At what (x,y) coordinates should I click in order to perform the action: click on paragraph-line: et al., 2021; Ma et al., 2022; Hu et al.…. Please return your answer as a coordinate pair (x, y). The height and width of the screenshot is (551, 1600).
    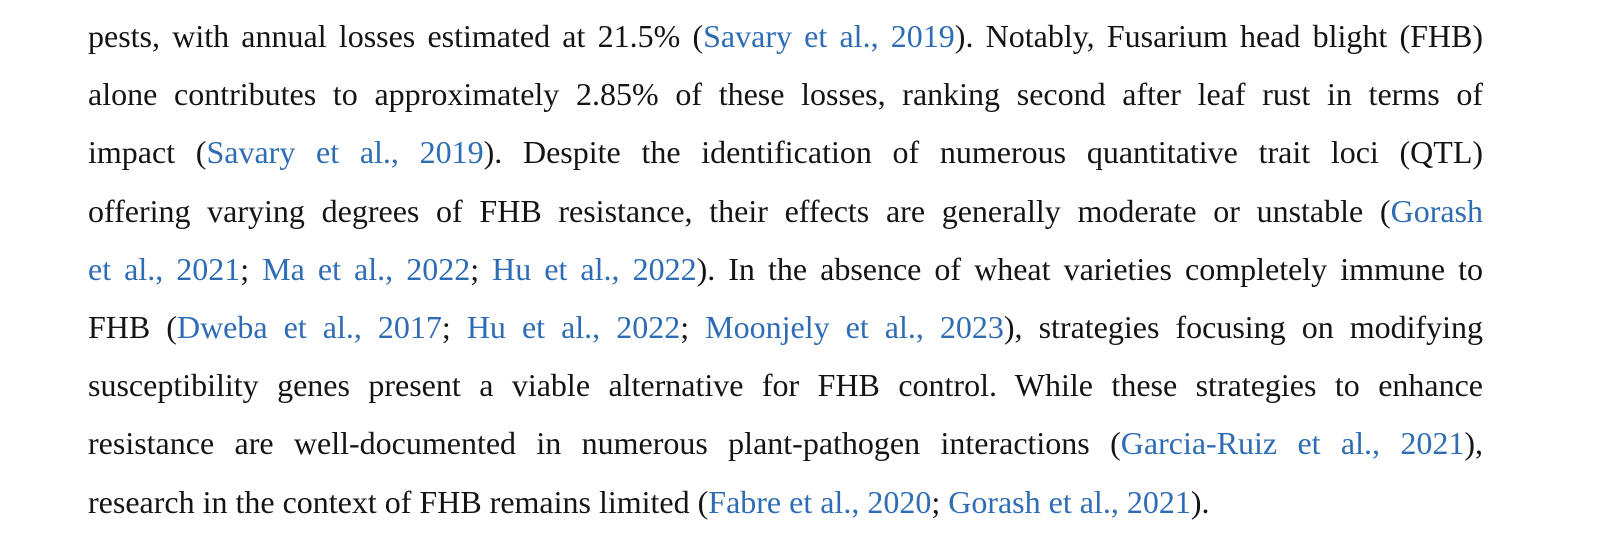
    Looking at the image, I should click on (785, 269).